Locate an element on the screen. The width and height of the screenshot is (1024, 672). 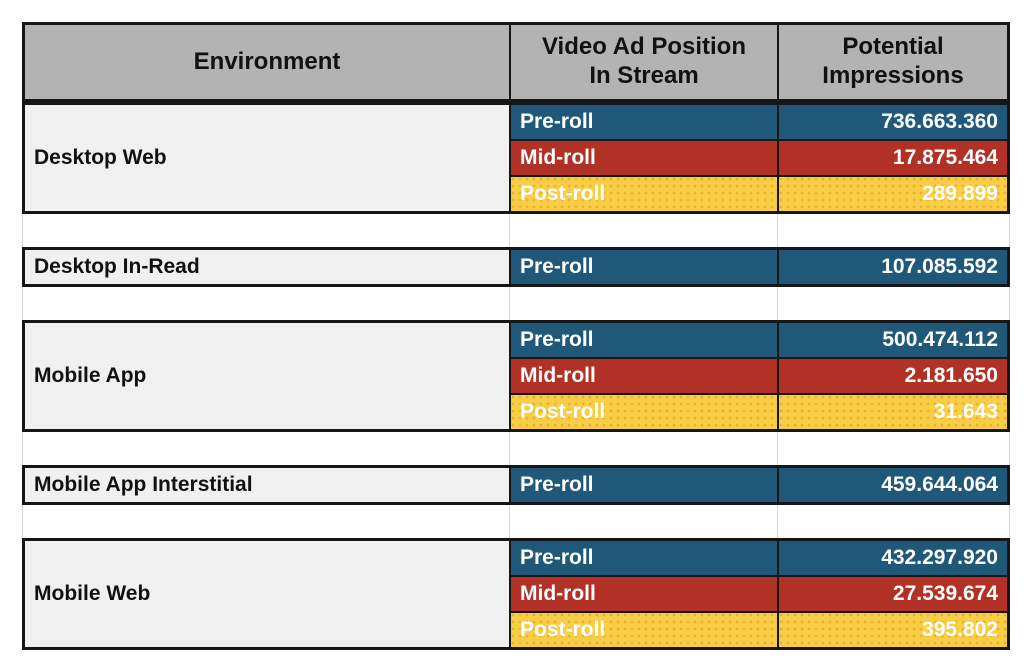
impressions-cell: 27.539.674 is located at coordinates (893, 594).